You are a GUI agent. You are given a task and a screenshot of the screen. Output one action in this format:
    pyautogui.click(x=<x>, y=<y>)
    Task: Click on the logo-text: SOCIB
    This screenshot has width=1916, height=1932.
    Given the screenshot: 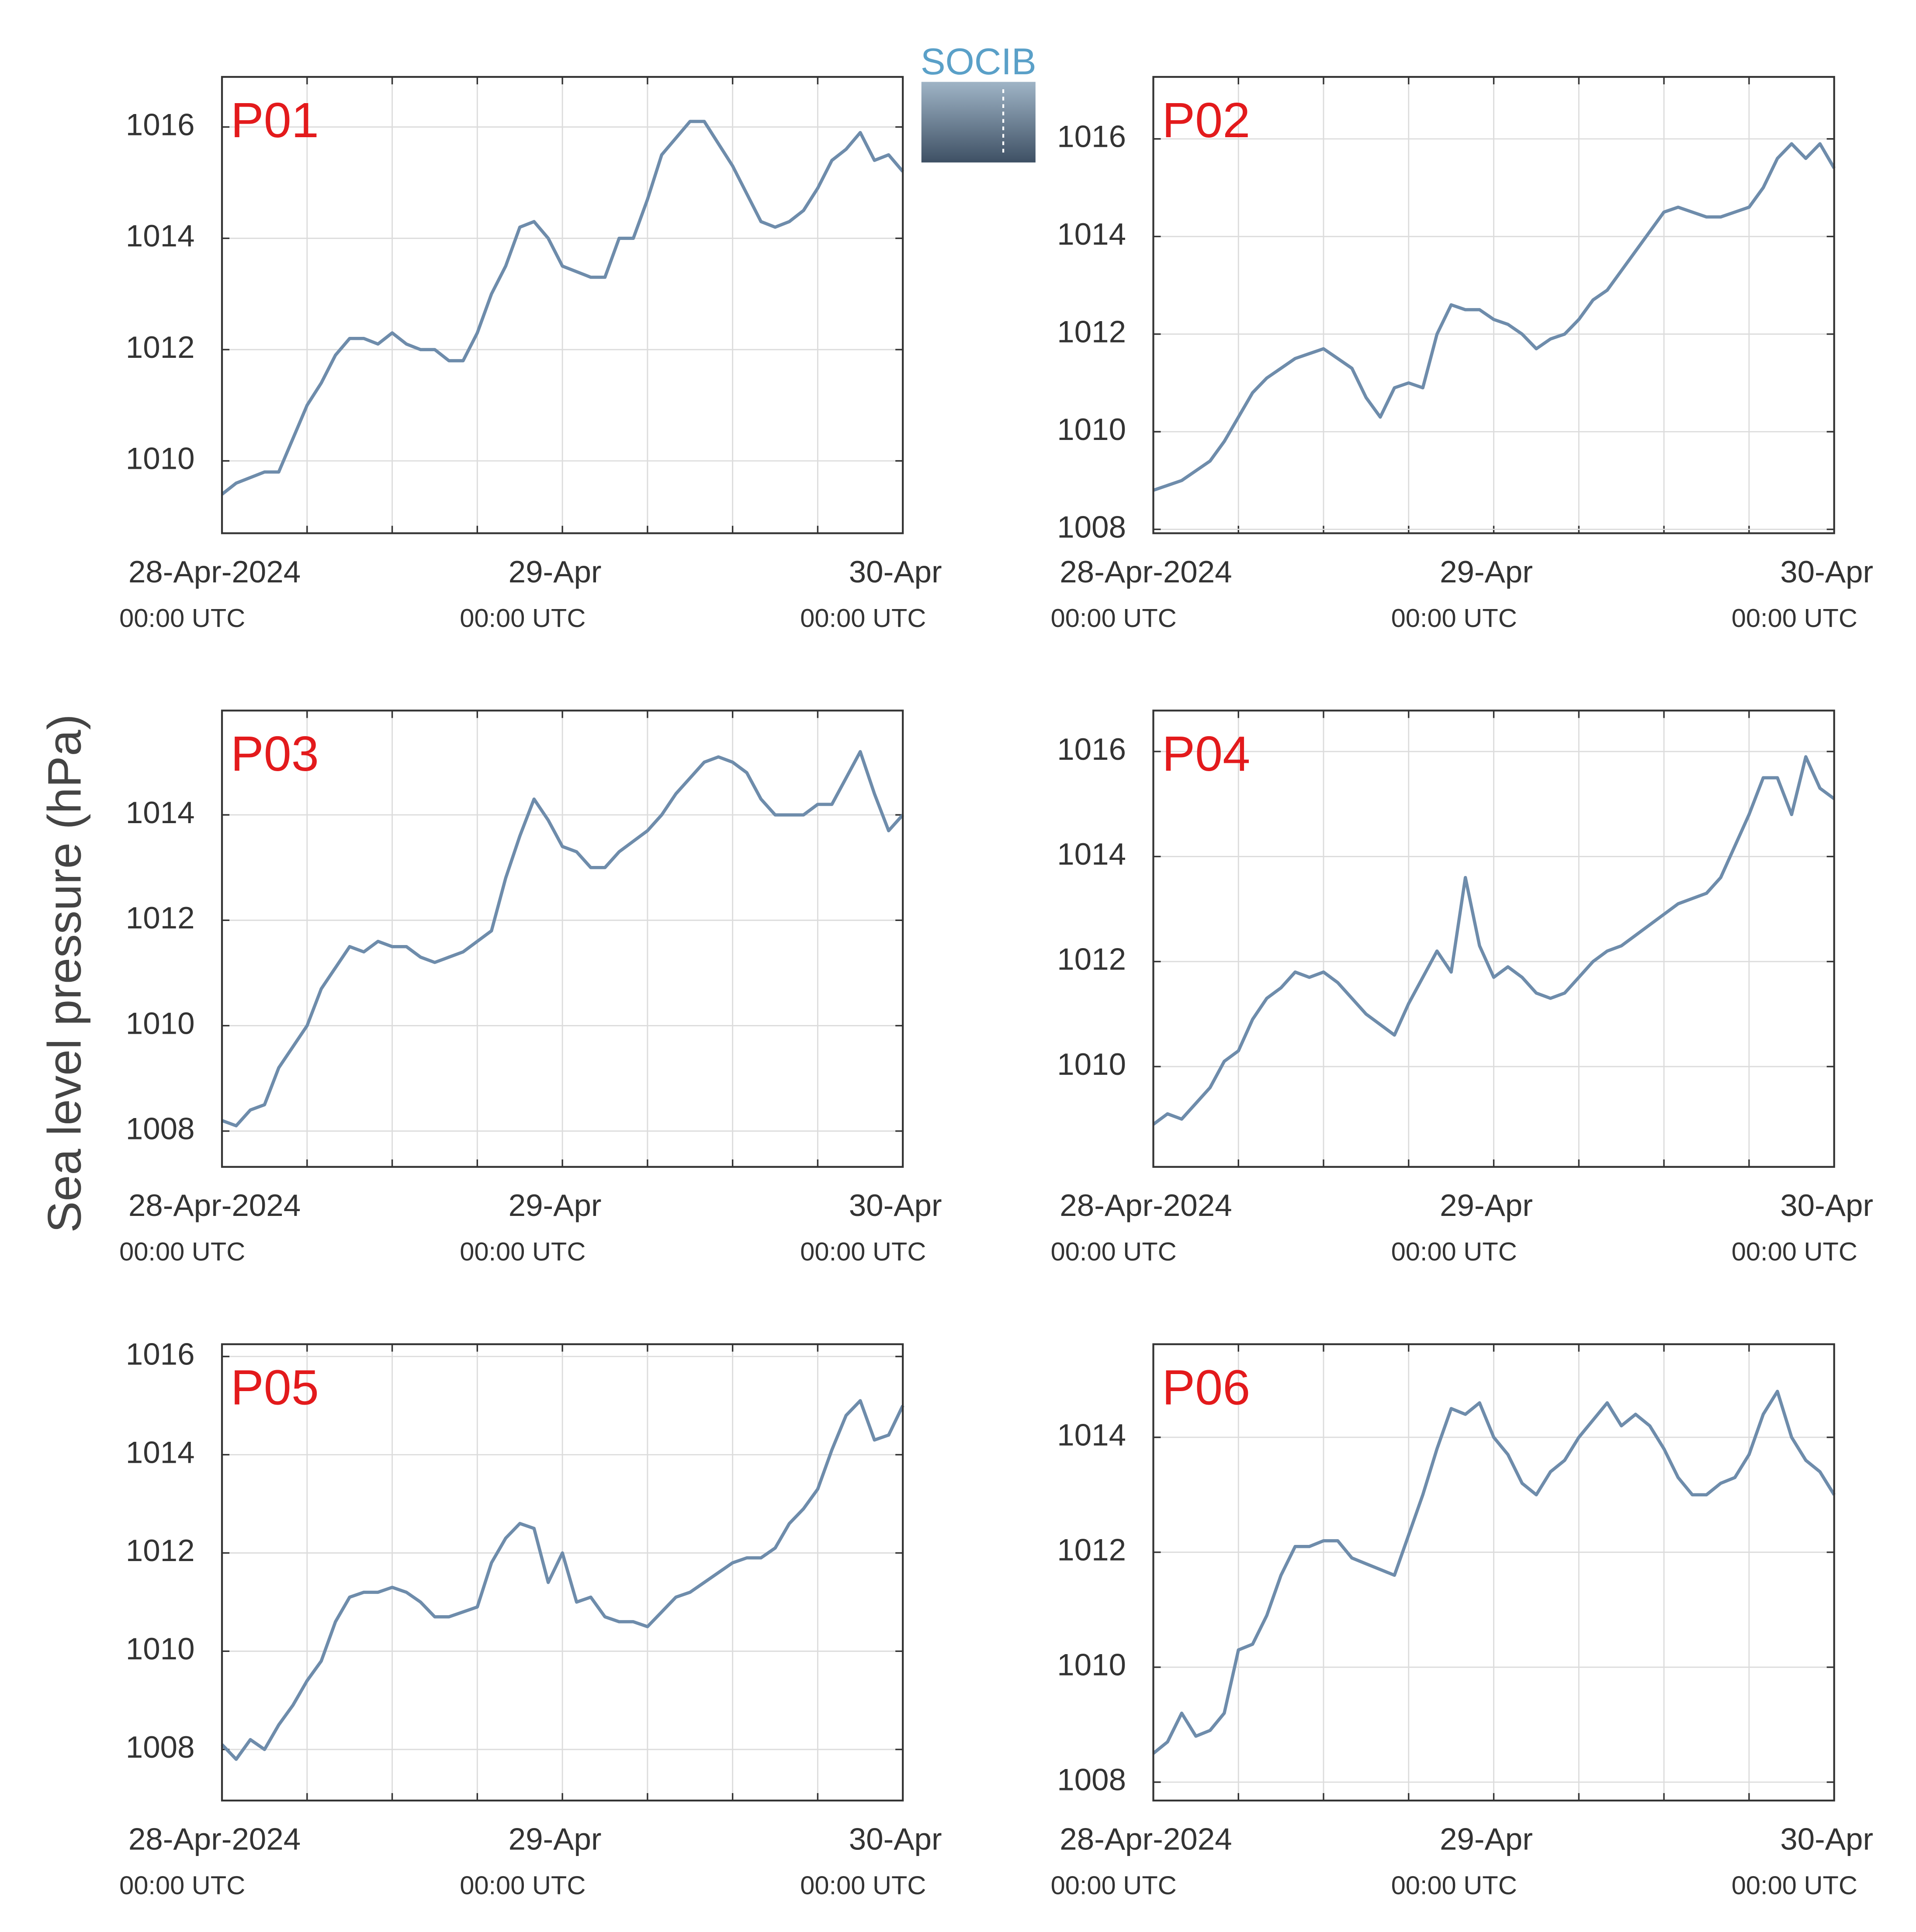 What is the action you would take?
    pyautogui.click(x=978, y=62)
    